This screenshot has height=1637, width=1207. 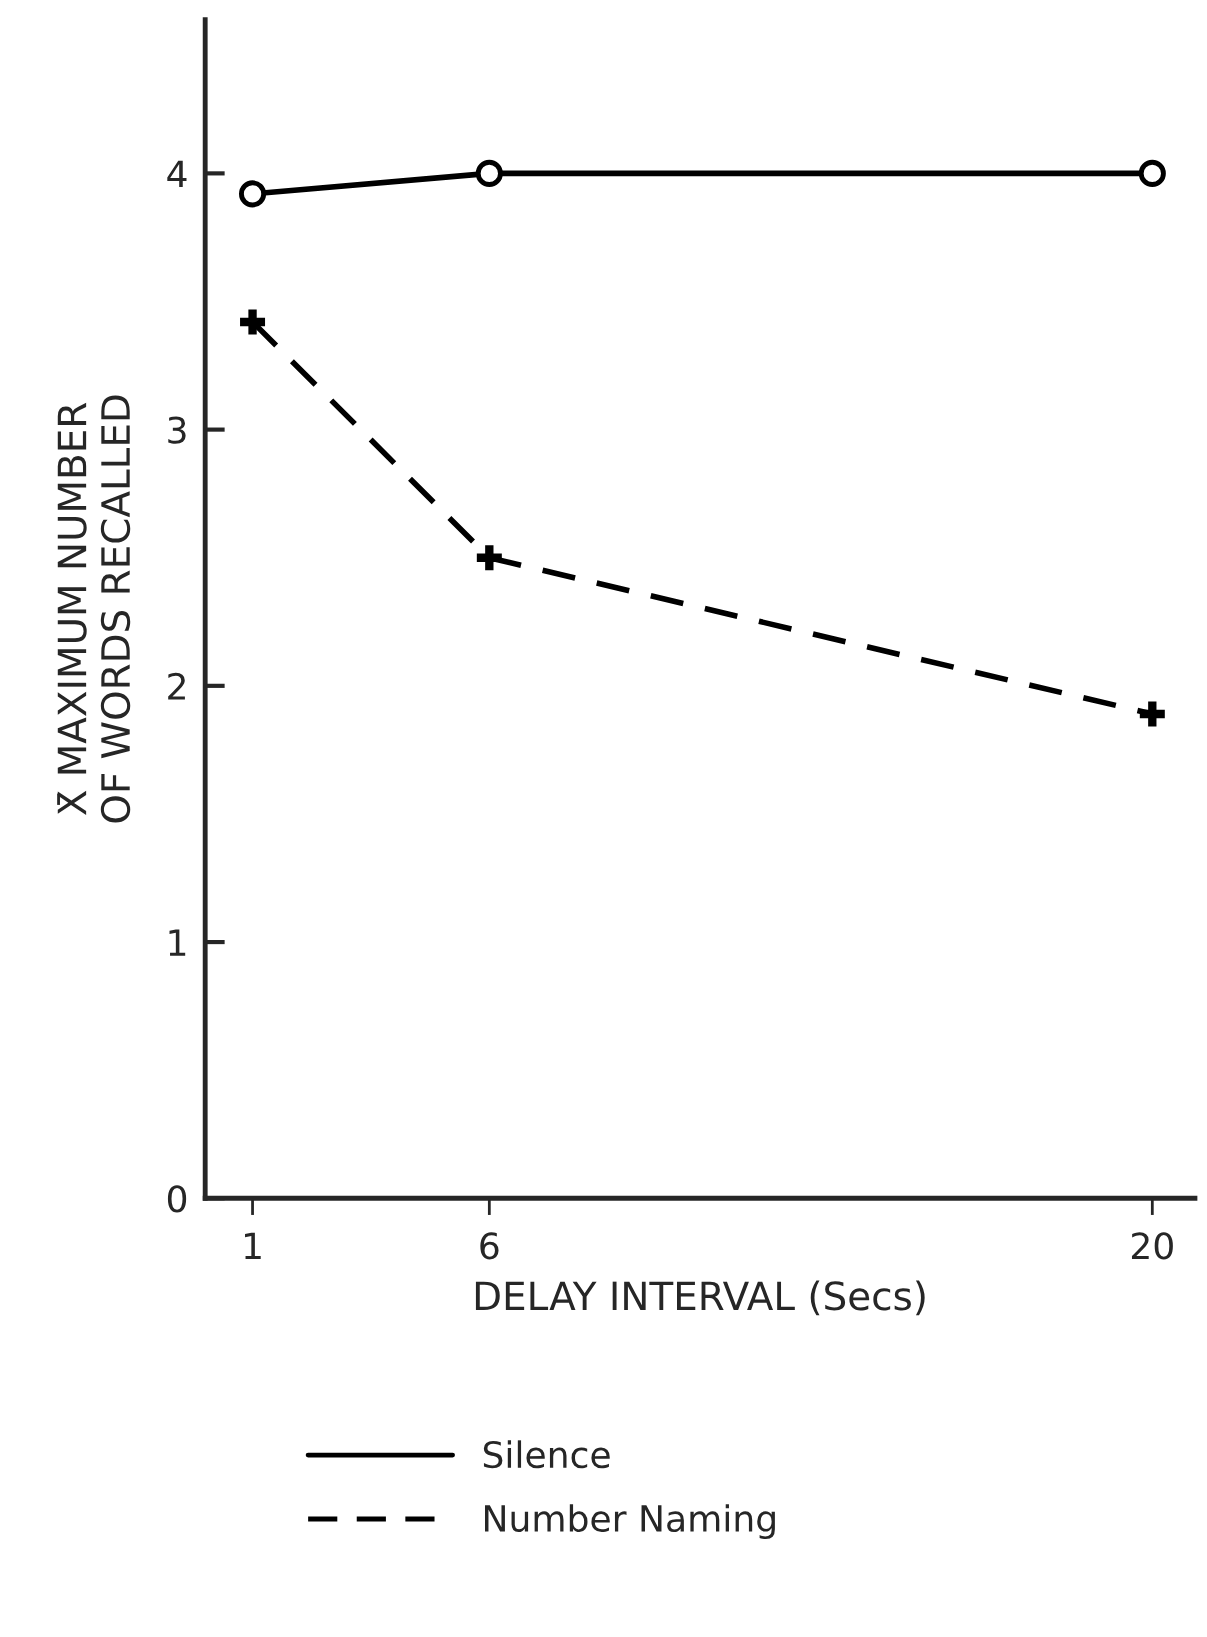 I want to click on x-tick-label: 20, so click(x=1152, y=1246).